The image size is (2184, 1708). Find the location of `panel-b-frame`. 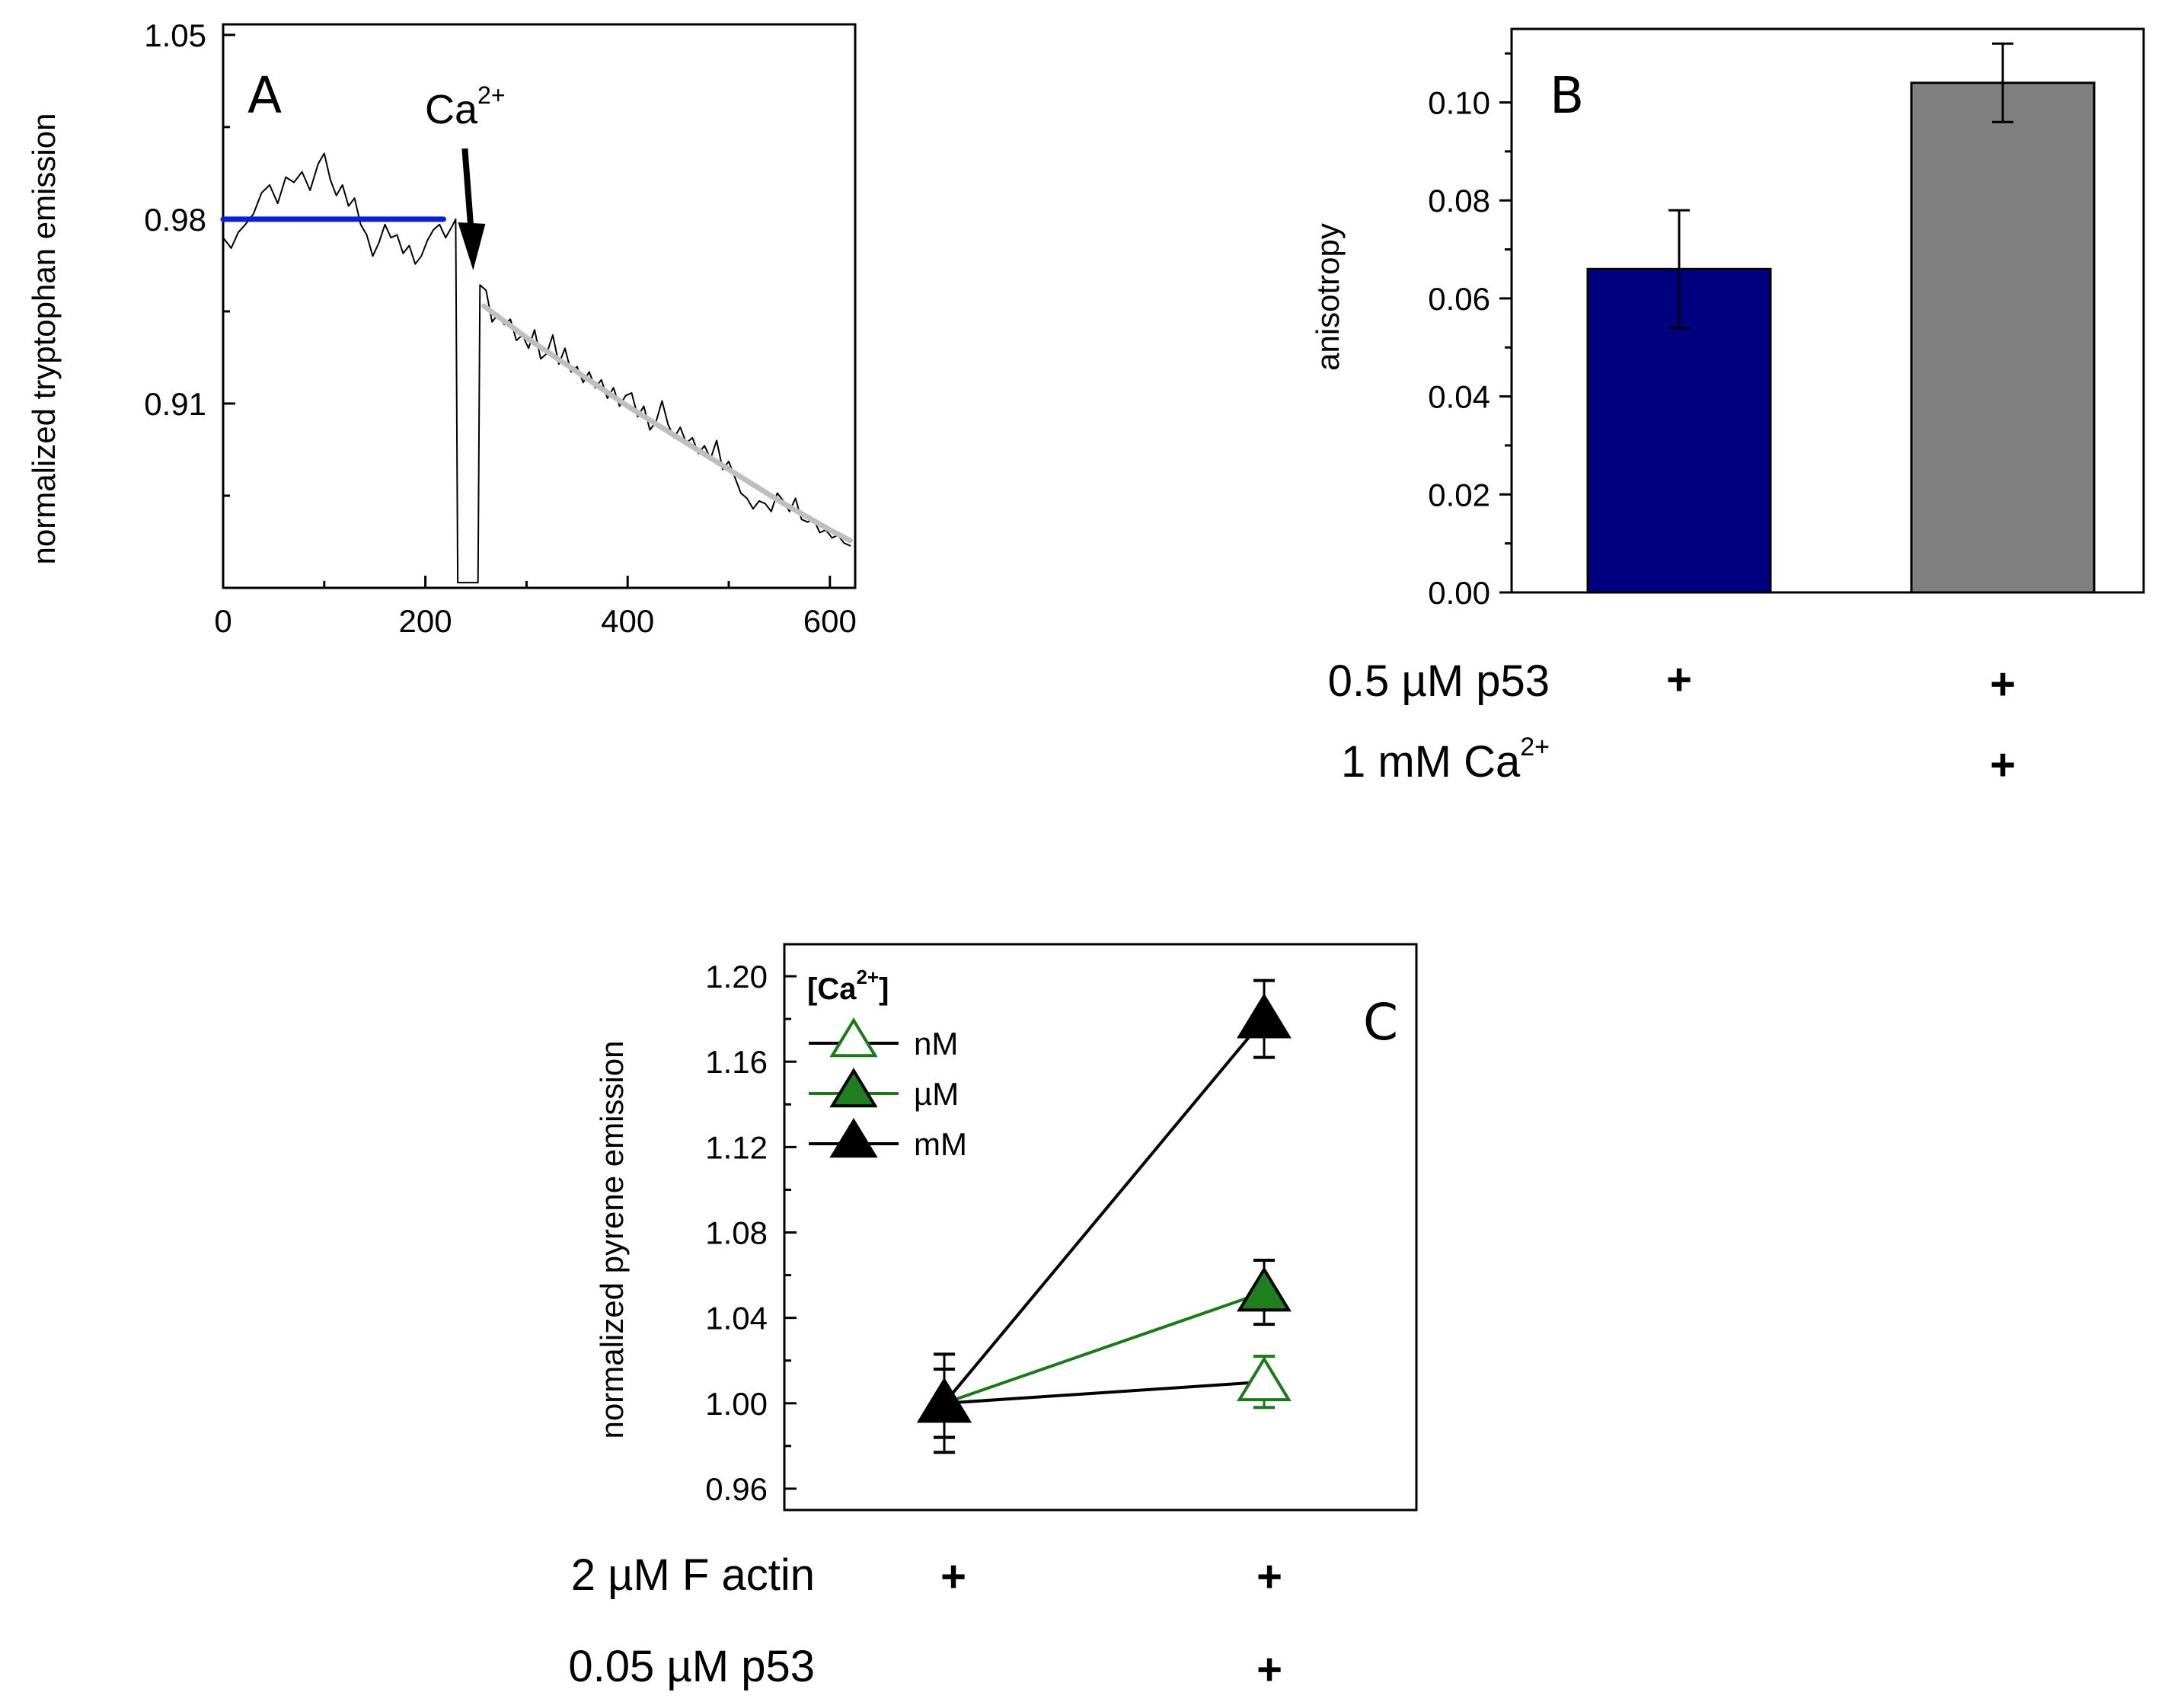

panel-b-frame is located at coordinates (1827, 310).